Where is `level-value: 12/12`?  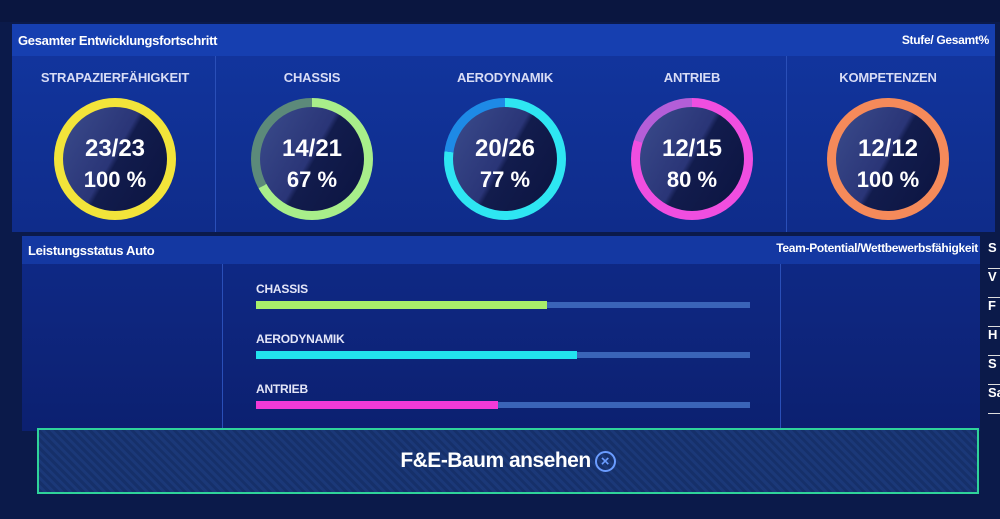
level-value: 12/12 is located at coordinates (888, 148).